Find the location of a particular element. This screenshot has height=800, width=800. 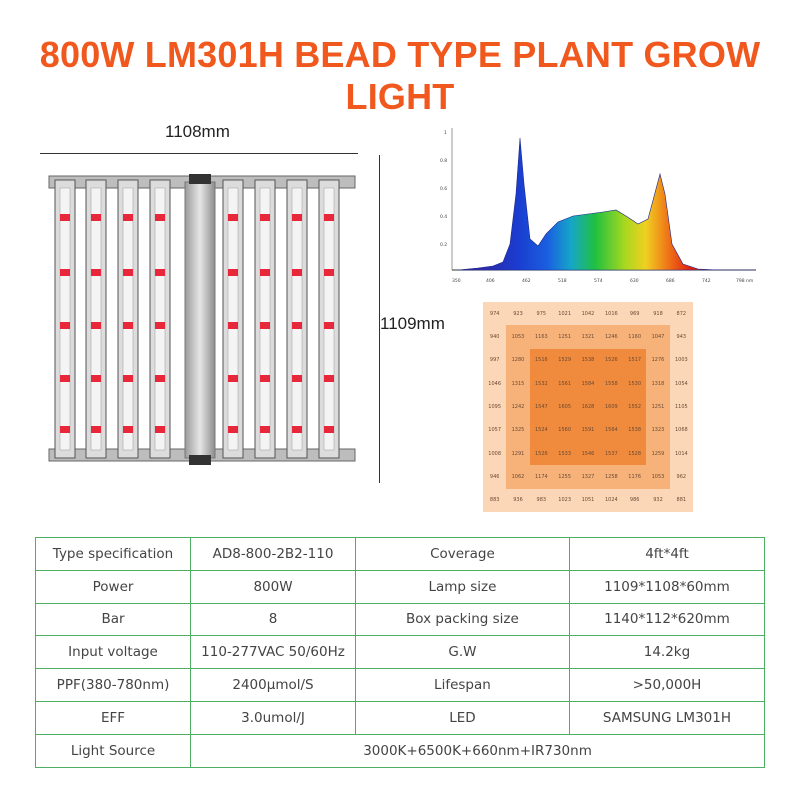

ppfd-cell: 1046 is located at coordinates (495, 383).